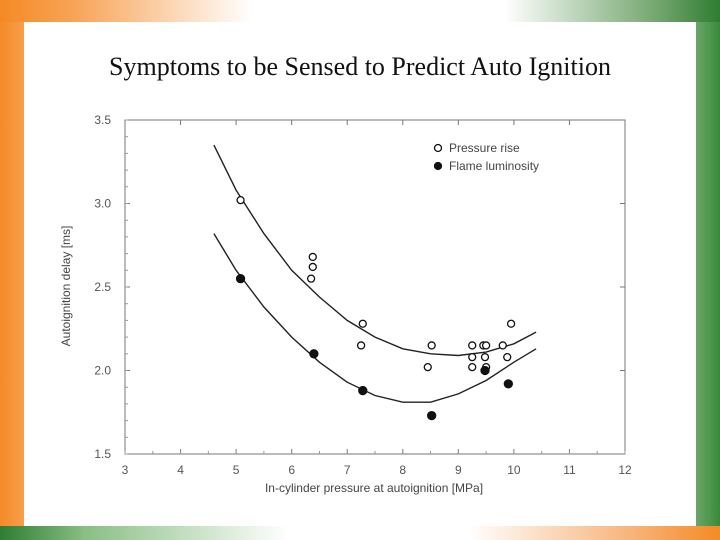  Describe the element at coordinates (458, 470) in the screenshot. I see `x-tick-label: 9` at that location.